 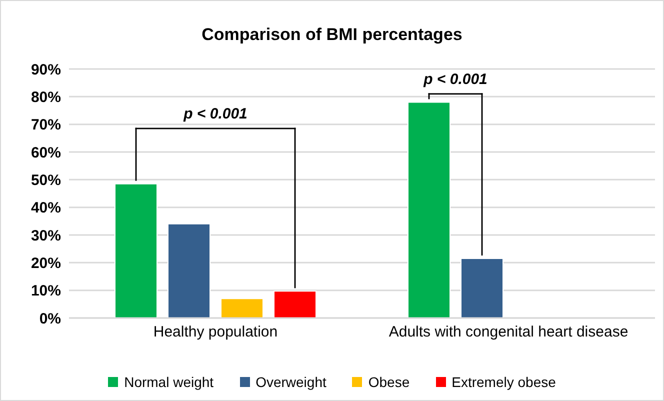 I want to click on legend-label: Normal weight, so click(x=169, y=382).